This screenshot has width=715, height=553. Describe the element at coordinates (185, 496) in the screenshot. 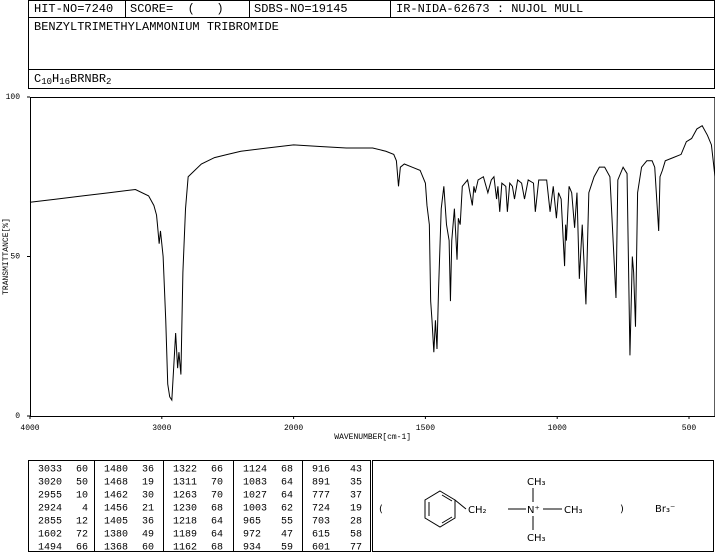

I see `peak-wavenumber: 1263` at that location.